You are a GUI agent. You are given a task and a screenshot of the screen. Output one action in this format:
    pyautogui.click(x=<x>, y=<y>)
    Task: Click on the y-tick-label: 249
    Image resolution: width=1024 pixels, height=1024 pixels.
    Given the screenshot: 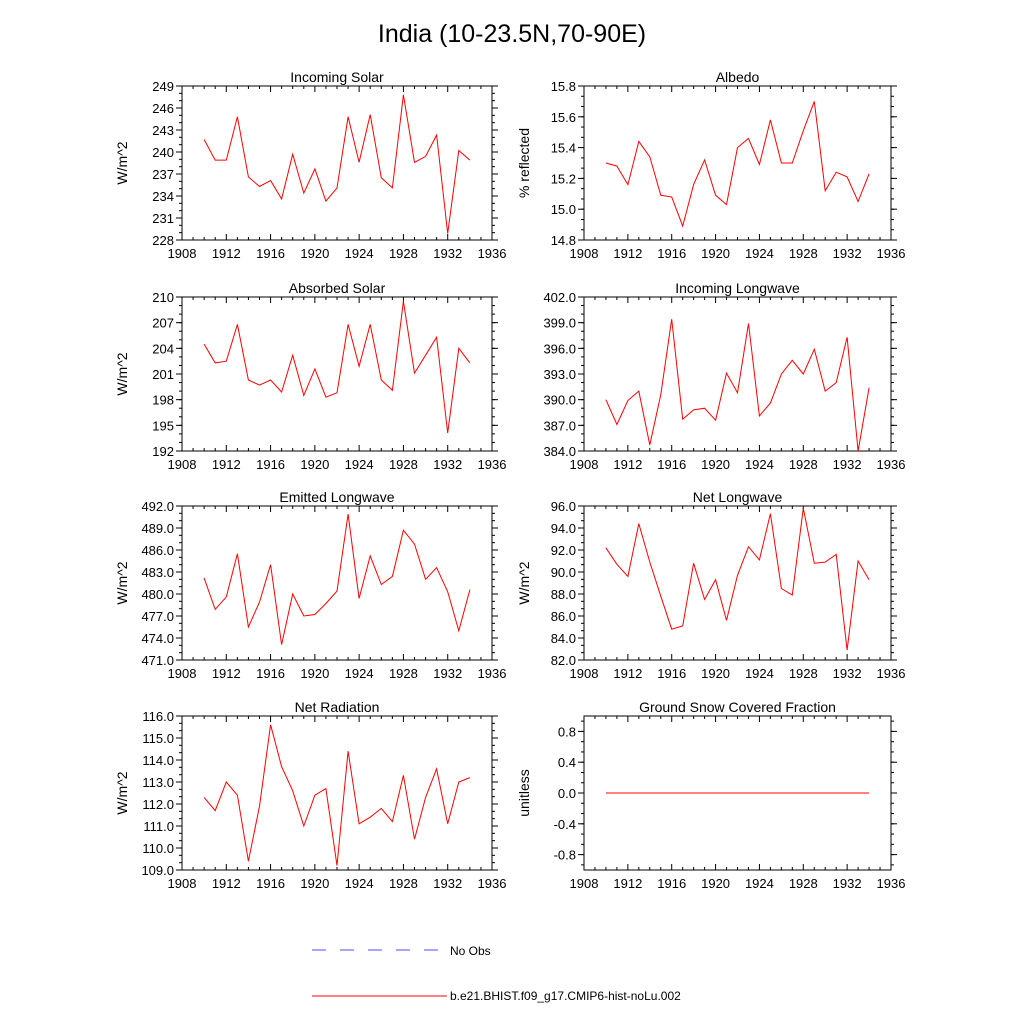 What is the action you would take?
    pyautogui.click(x=163, y=86)
    